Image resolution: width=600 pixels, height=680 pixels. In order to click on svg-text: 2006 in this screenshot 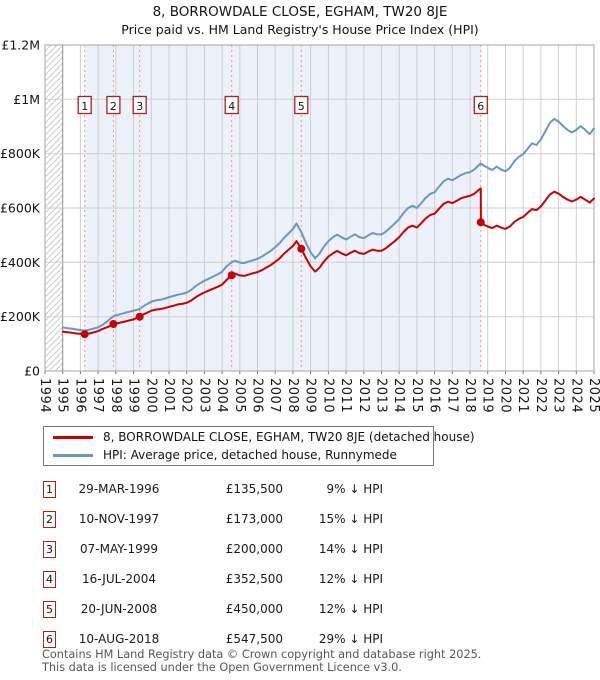, I will do `click(257, 395)`.